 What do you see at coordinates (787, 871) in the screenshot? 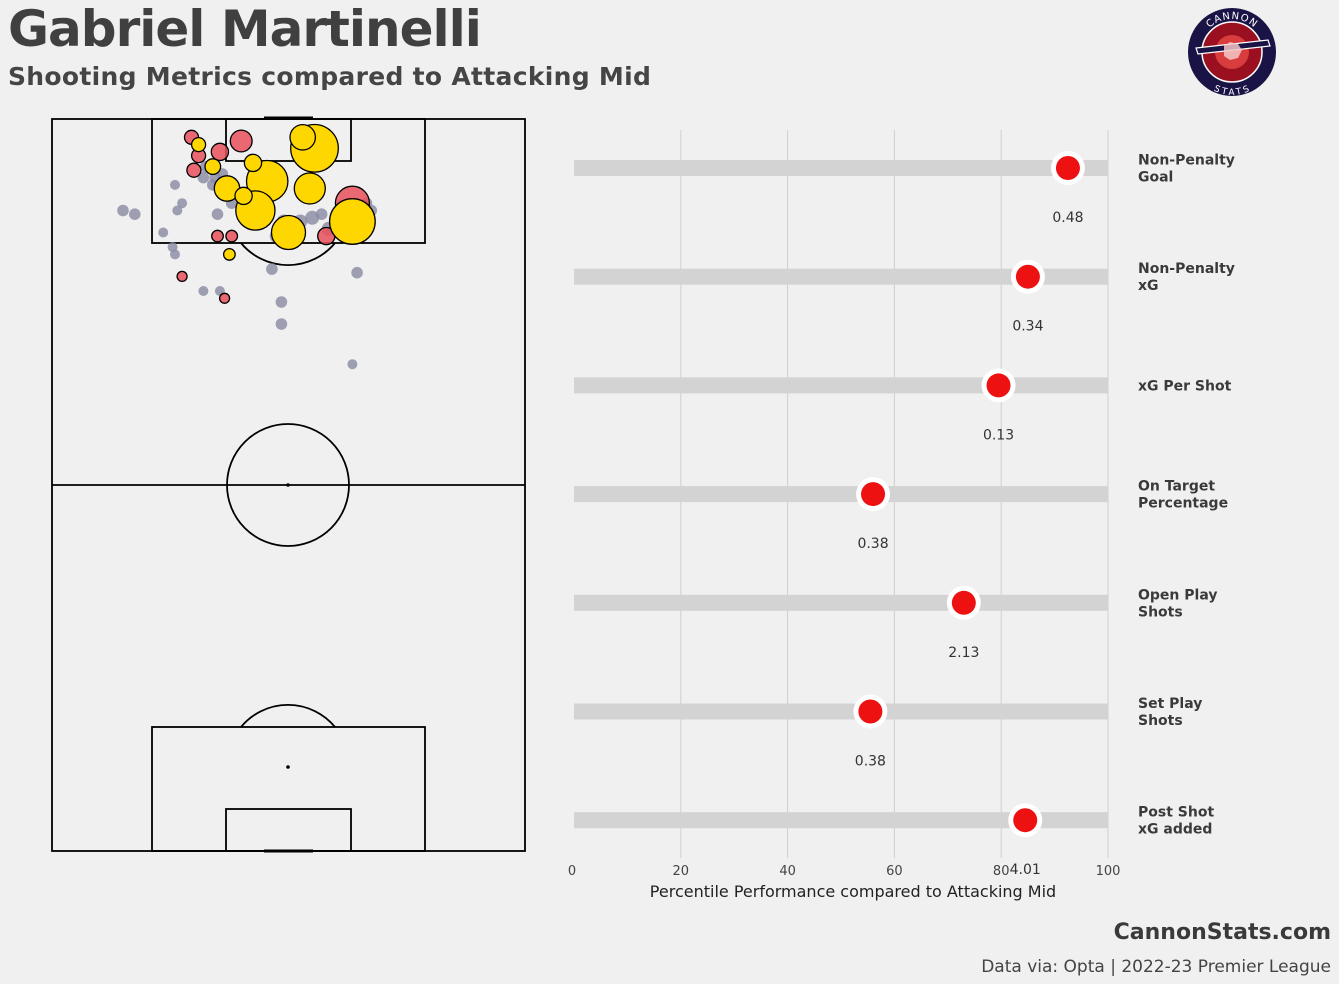
I see `x-tick-label: 40` at bounding box center [787, 871].